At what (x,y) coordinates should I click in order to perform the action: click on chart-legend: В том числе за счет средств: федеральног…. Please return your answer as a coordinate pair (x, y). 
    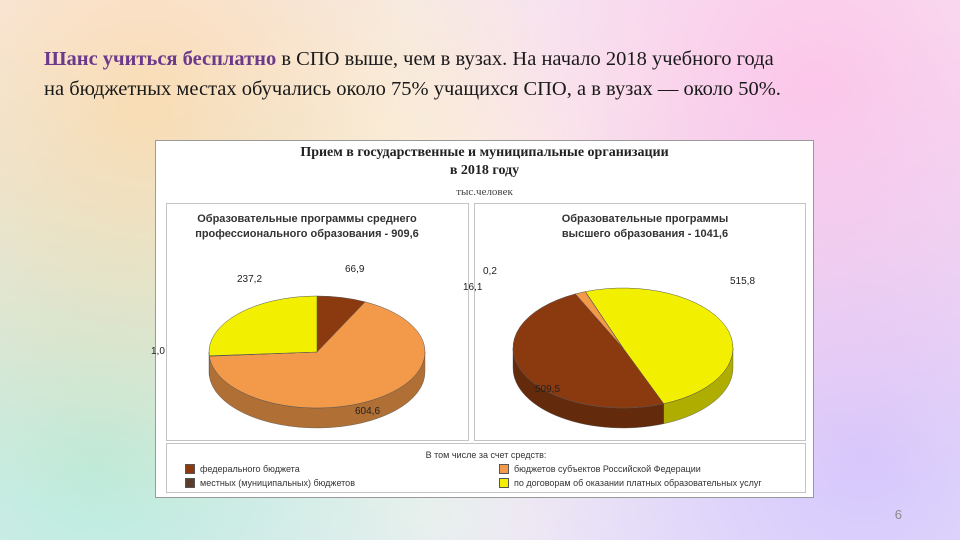
    Looking at the image, I should click on (486, 468).